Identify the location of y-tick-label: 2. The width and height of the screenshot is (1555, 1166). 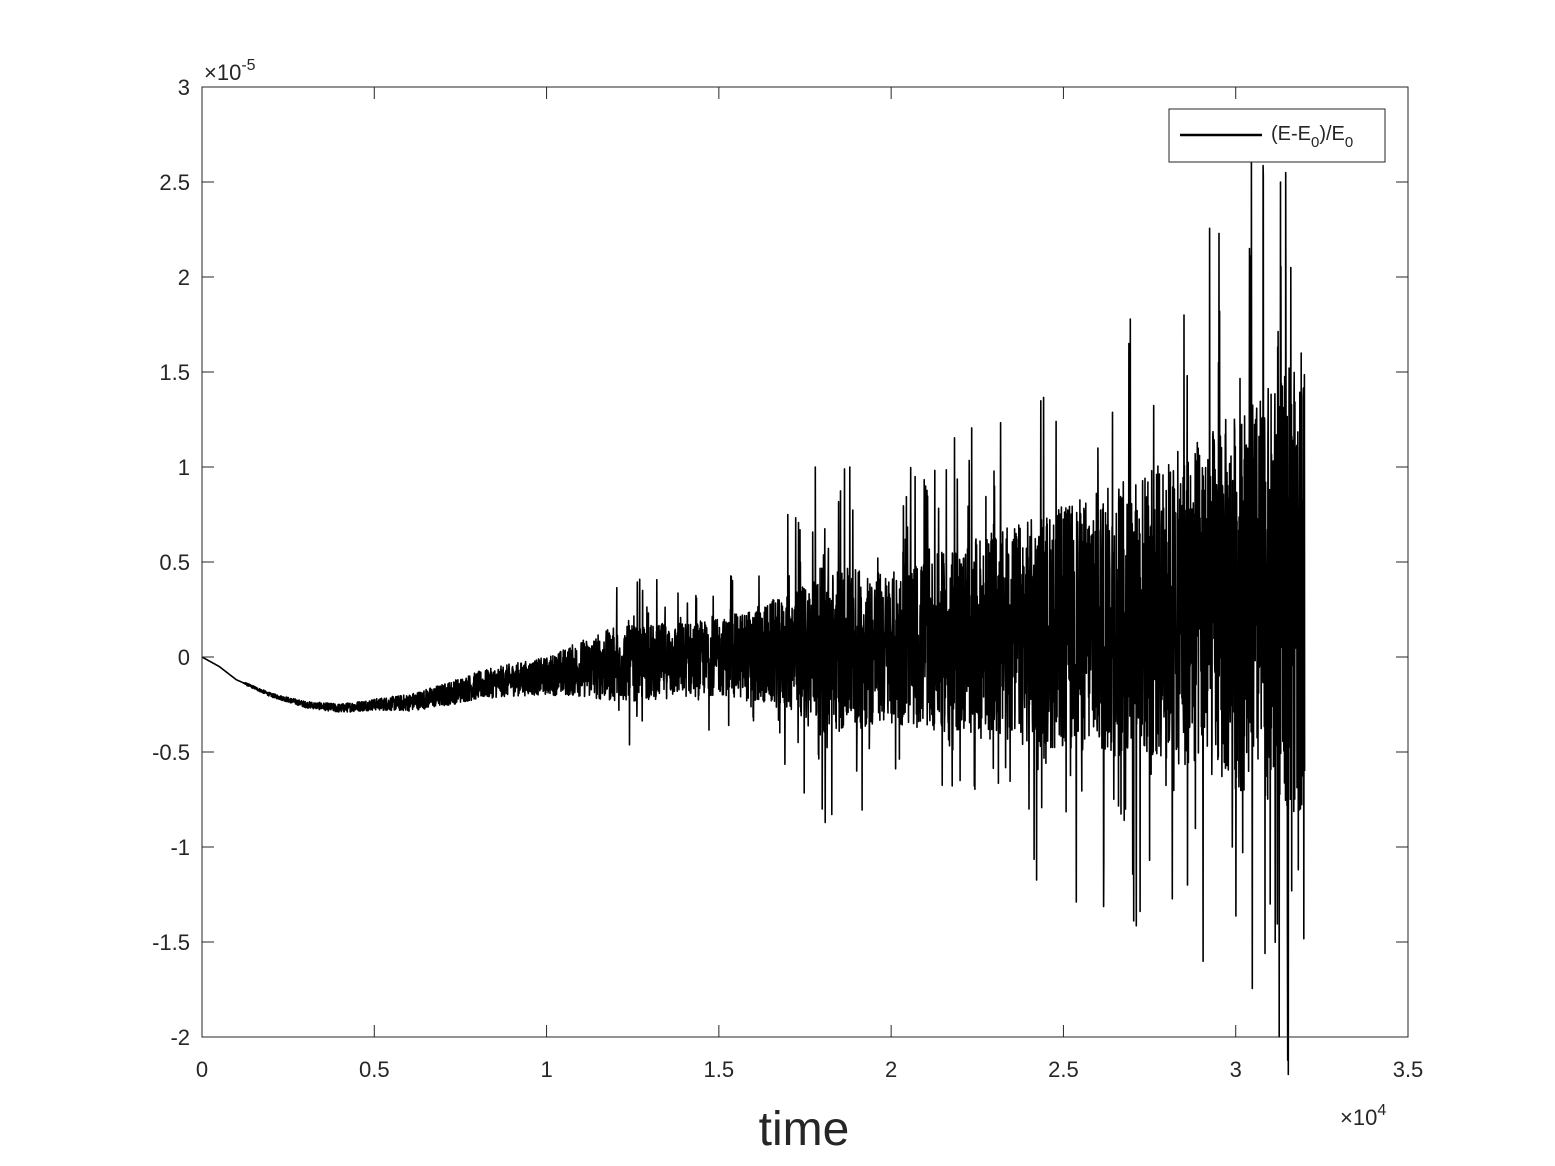
(184, 277).